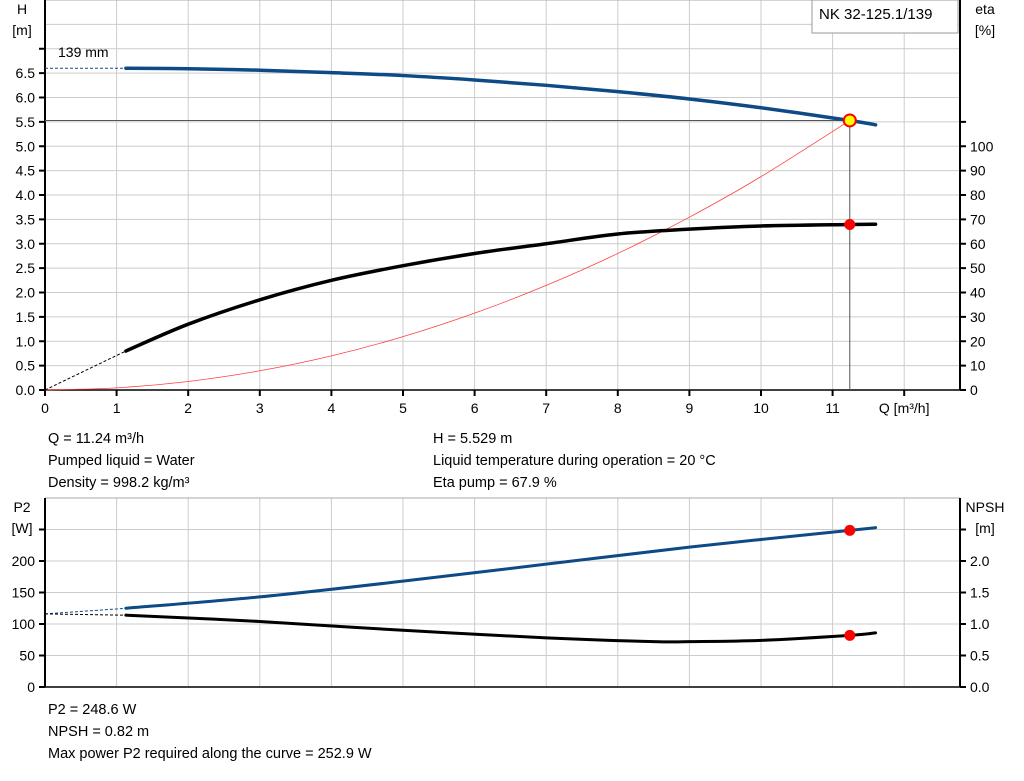 Image resolution: width=1024 pixels, height=781 pixels. I want to click on x-tick-label: 6, so click(475, 408).